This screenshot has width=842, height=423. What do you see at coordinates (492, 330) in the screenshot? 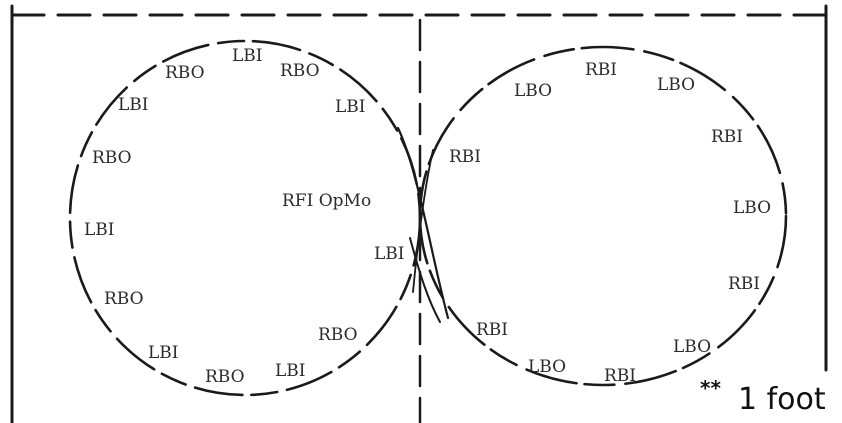
I see `right-label-rbi-lower-left: RBI` at bounding box center [492, 330].